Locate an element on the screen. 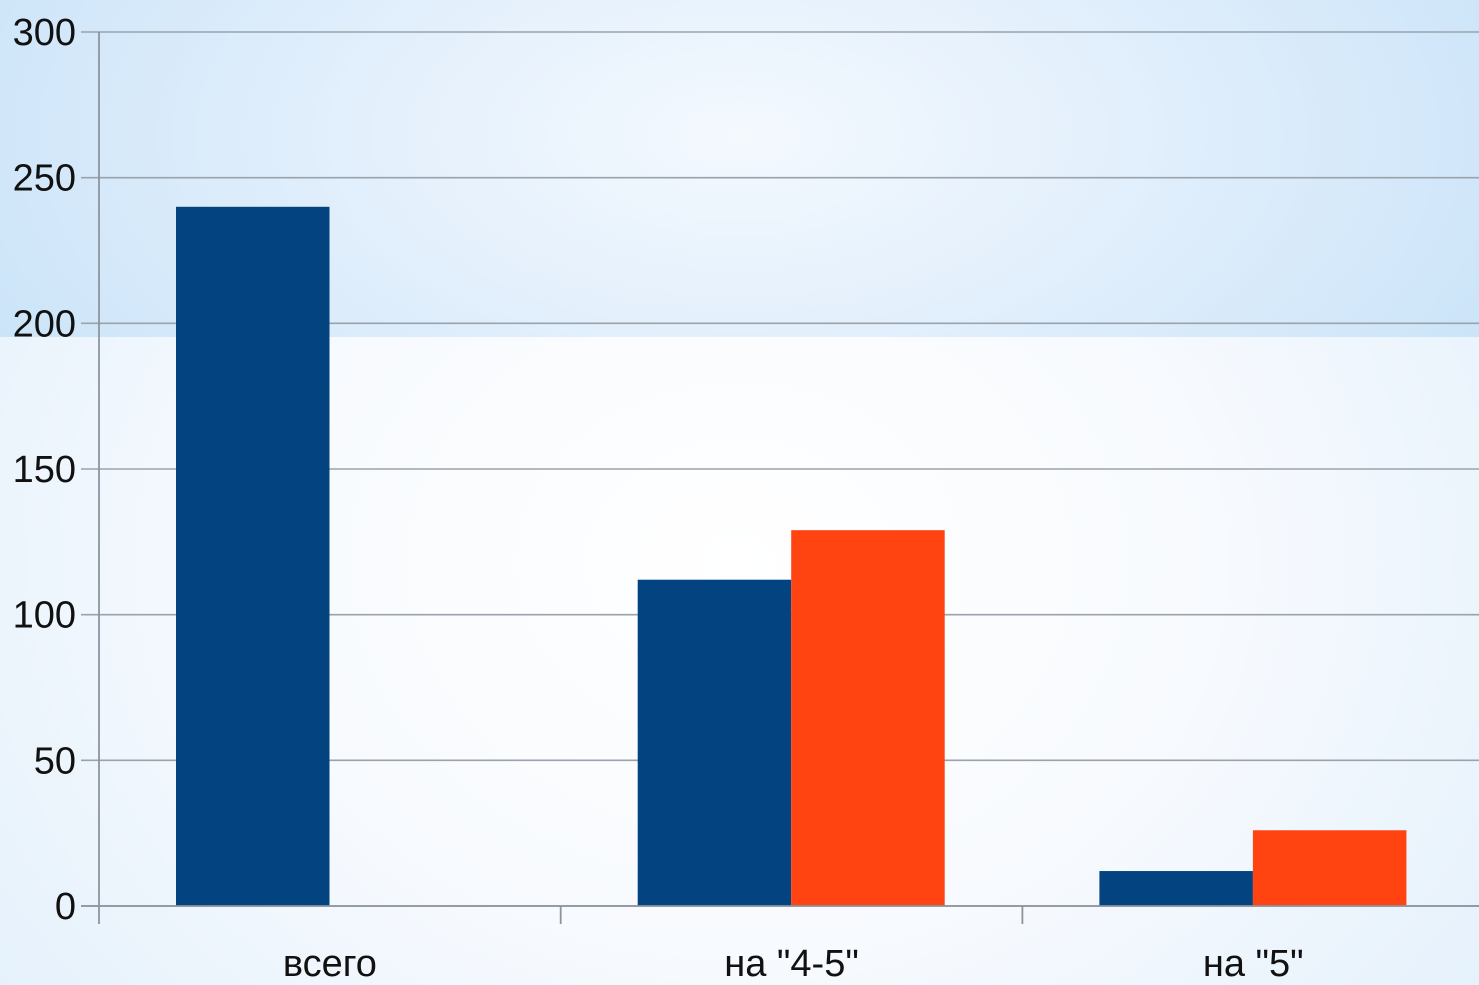 The height and width of the screenshot is (985, 1479). x-category-label: всего is located at coordinates (330, 964).